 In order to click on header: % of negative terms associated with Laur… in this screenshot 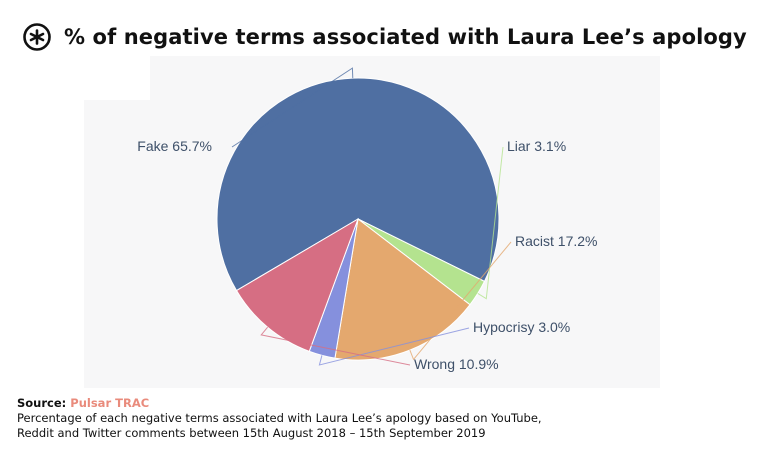, I will do `click(384, 37)`.